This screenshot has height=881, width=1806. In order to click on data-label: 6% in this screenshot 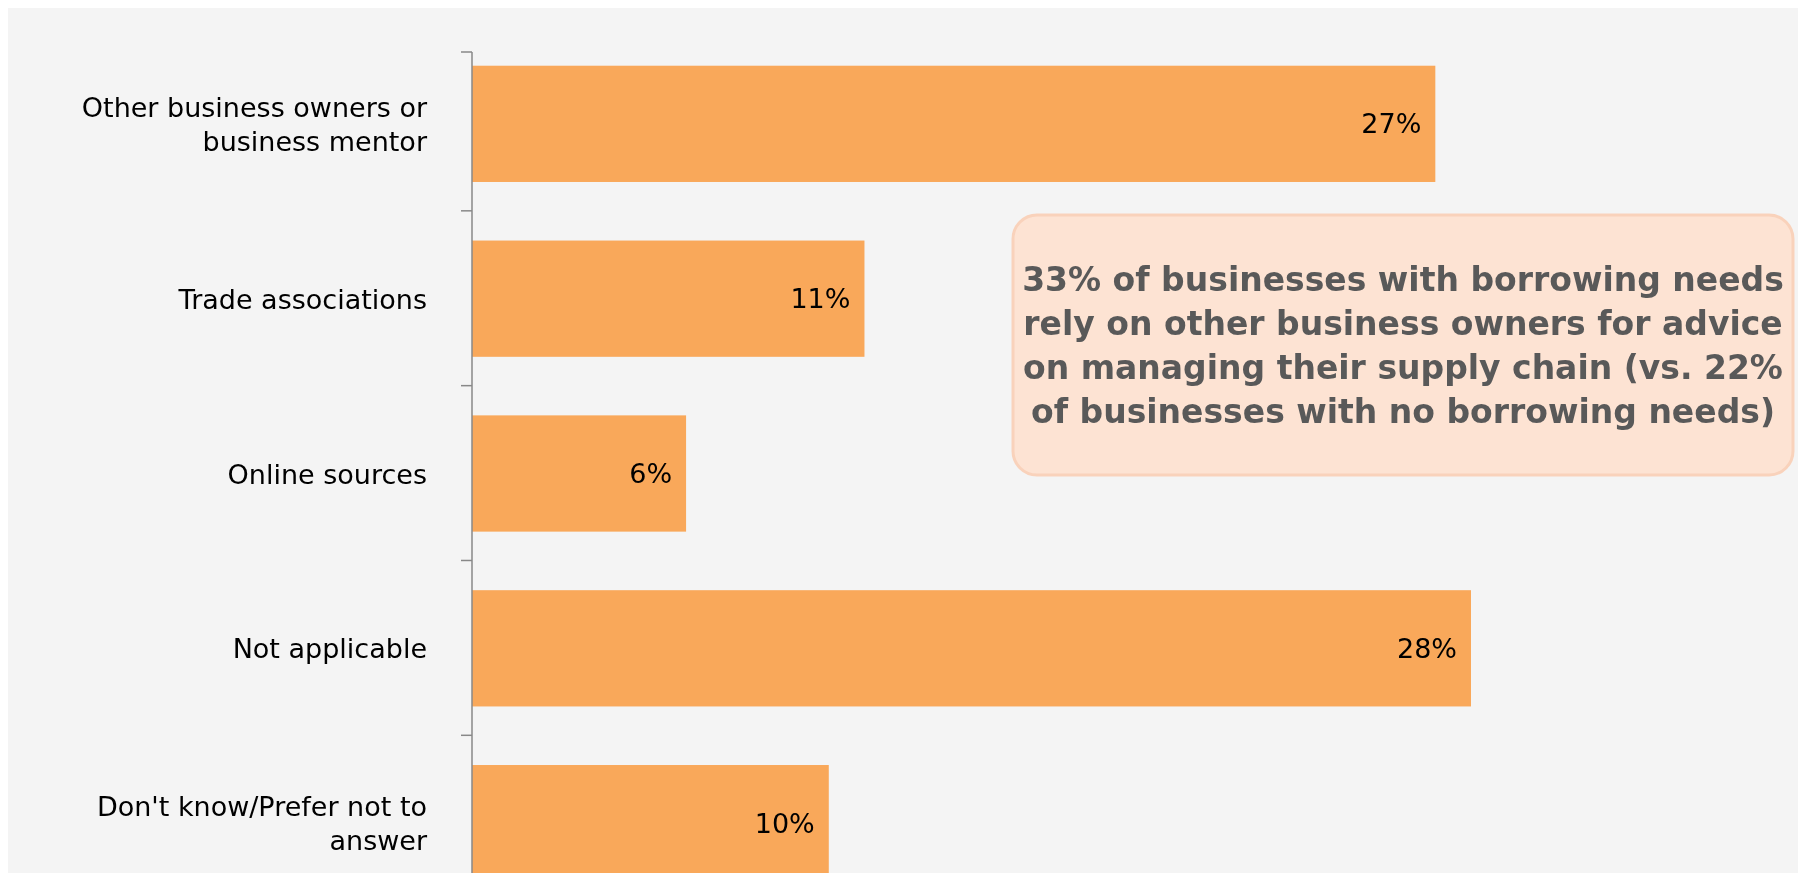, I will do `click(651, 473)`.